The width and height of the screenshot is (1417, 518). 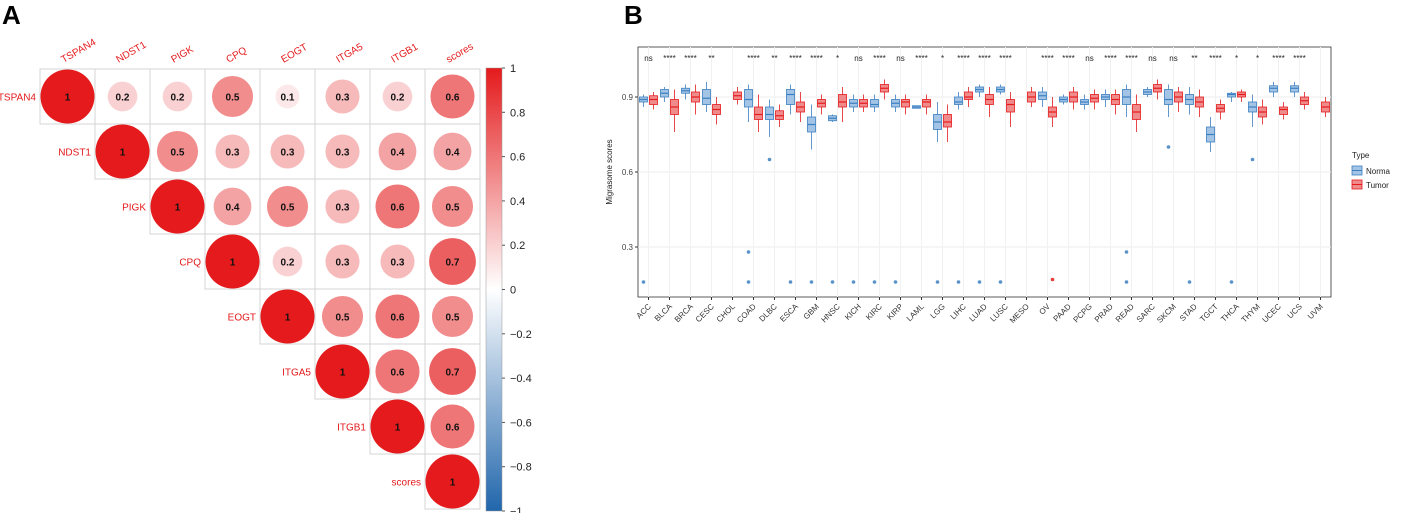 I want to click on row-label: ITGB1, so click(x=351, y=428).